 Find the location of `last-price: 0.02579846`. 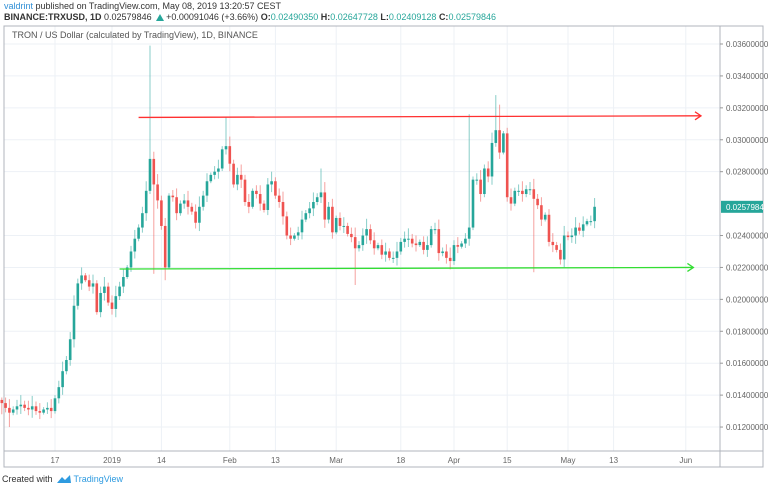

last-price: 0.02579846 is located at coordinates (128, 17).